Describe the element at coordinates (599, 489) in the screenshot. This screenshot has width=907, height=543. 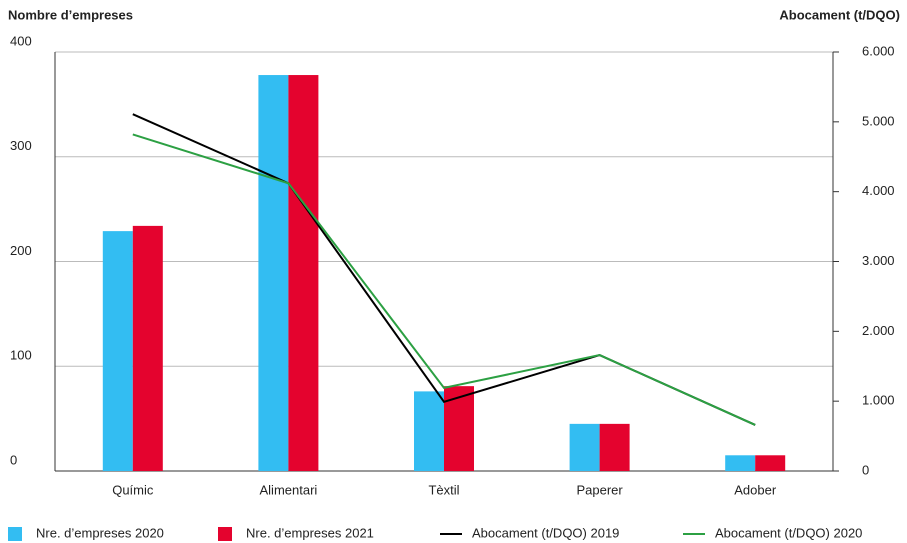
I see `x-tick-label: Paperer` at that location.